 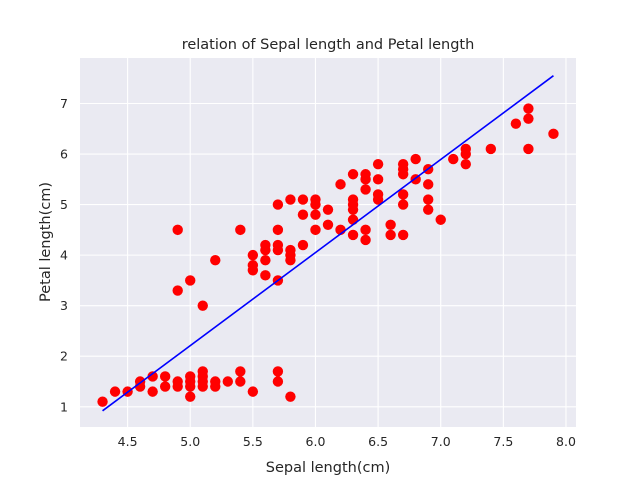 I want to click on x-tick-label: 8.0, so click(x=566, y=441).